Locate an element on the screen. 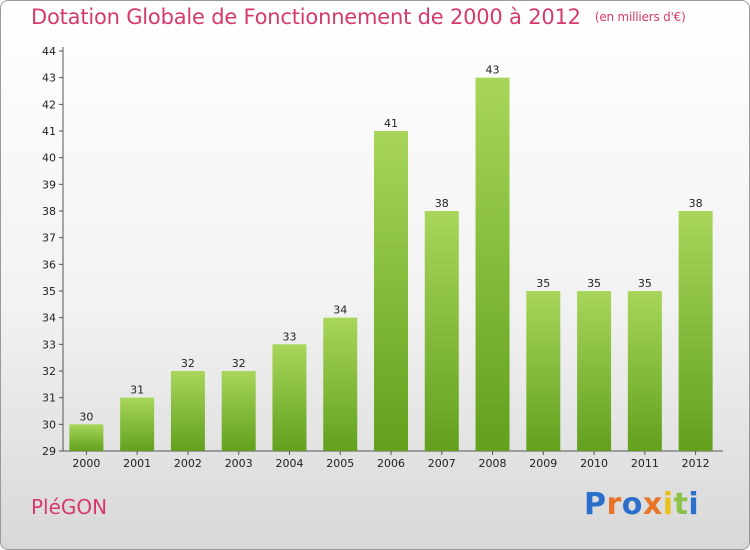 The height and width of the screenshot is (550, 750). bar-2012 is located at coordinates (695, 331).